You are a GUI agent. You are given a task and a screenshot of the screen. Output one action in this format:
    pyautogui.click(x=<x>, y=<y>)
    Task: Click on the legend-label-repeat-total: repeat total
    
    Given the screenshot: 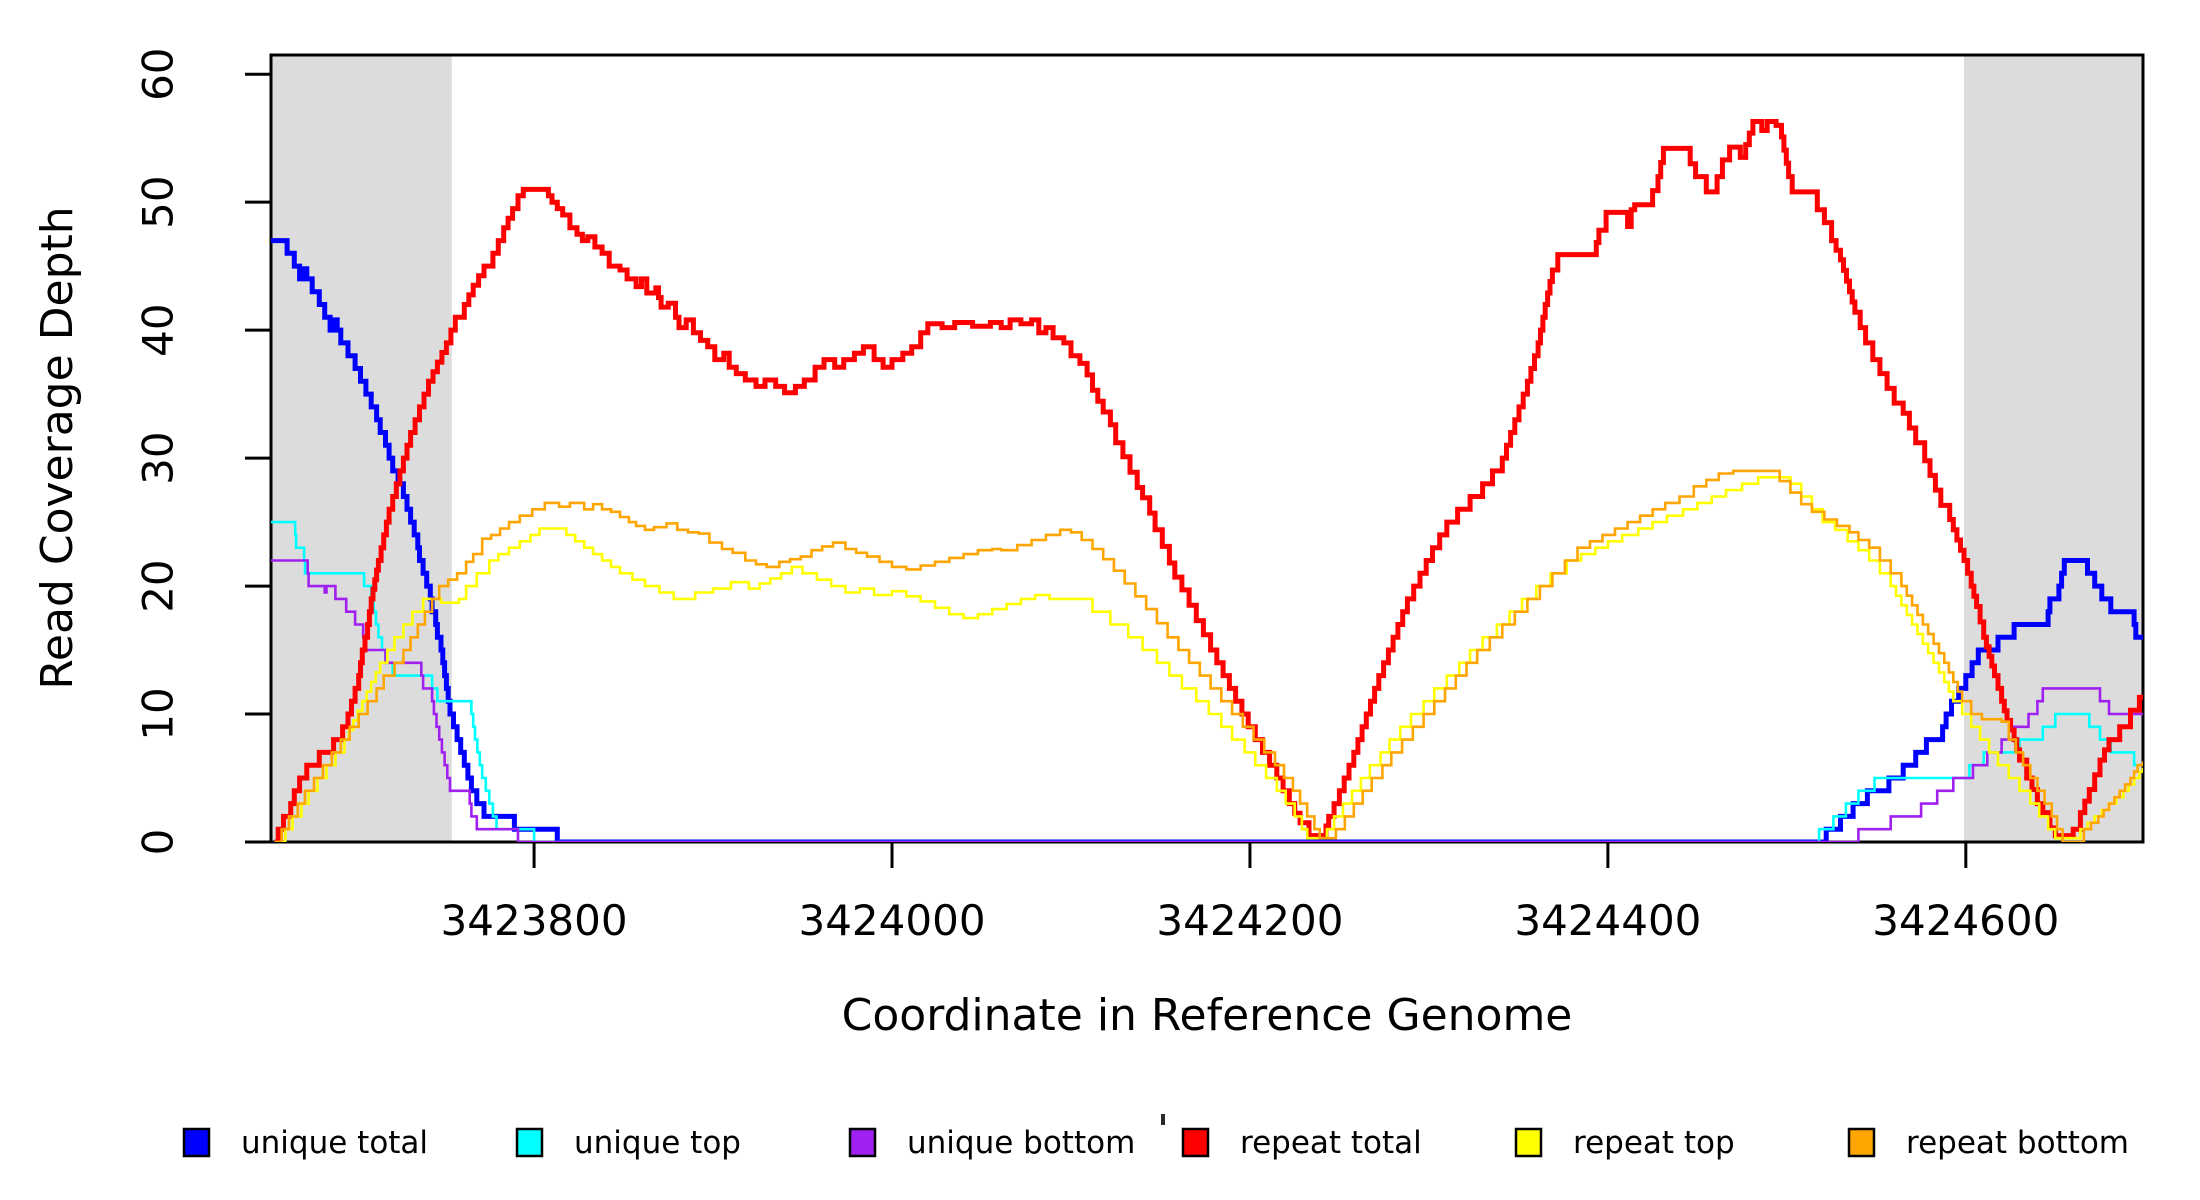 What is the action you would take?
    pyautogui.click(x=1331, y=1143)
    